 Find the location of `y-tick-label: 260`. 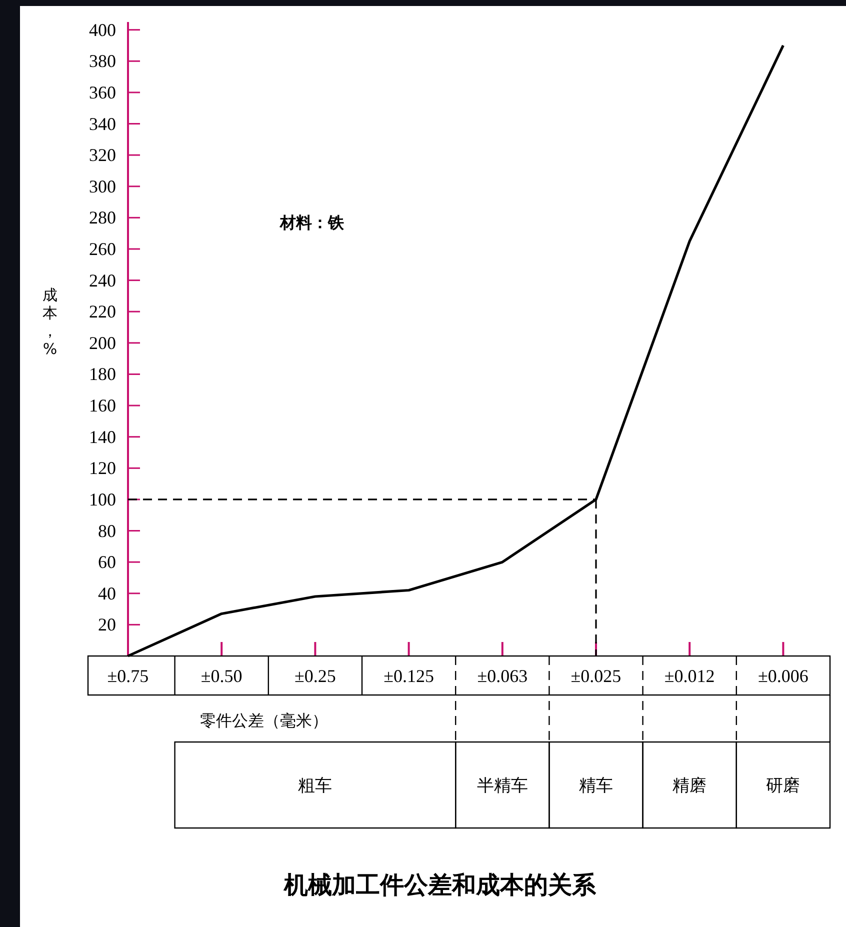

y-tick-label: 260 is located at coordinates (102, 248).